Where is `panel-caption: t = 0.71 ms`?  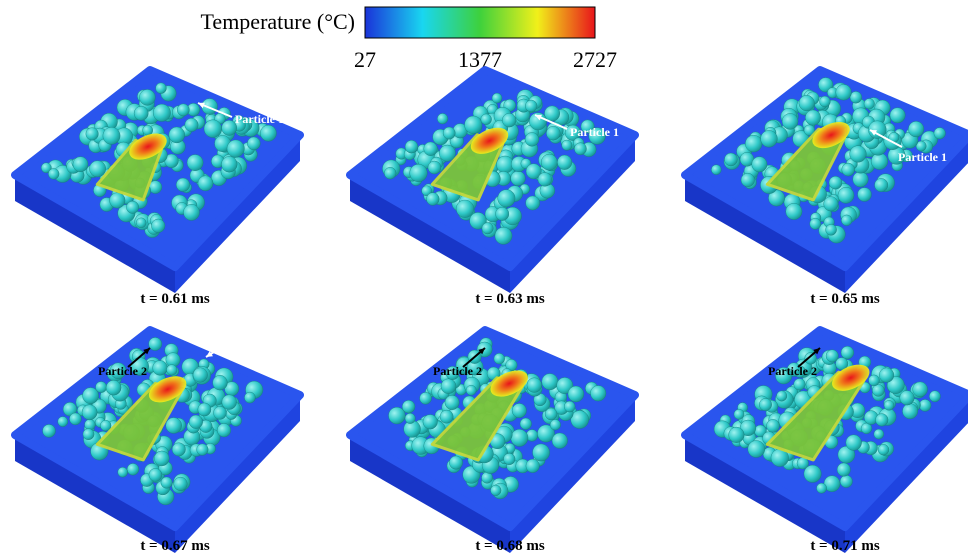 panel-caption: t = 0.71 ms is located at coordinates (845, 546).